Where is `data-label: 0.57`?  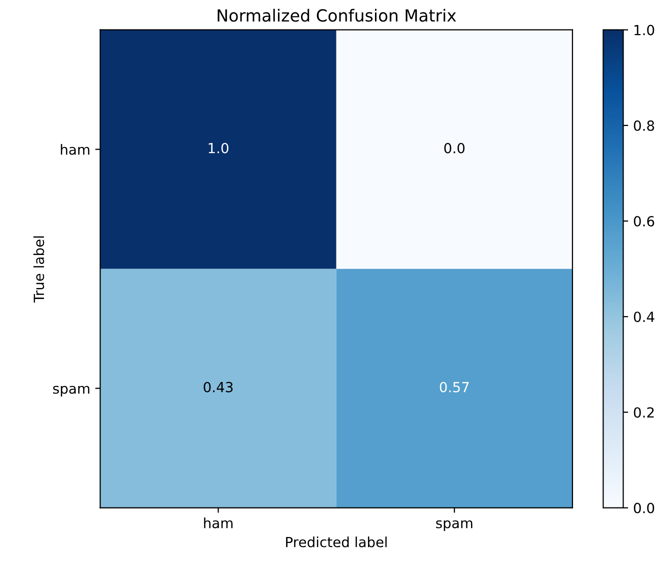 data-label: 0.57 is located at coordinates (454, 387).